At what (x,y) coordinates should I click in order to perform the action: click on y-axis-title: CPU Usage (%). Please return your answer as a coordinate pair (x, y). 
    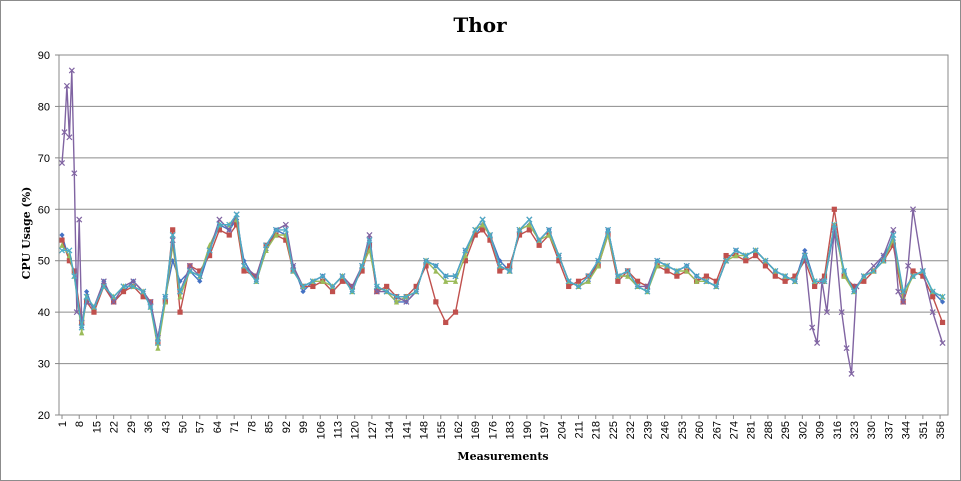
    Looking at the image, I should click on (26, 233).